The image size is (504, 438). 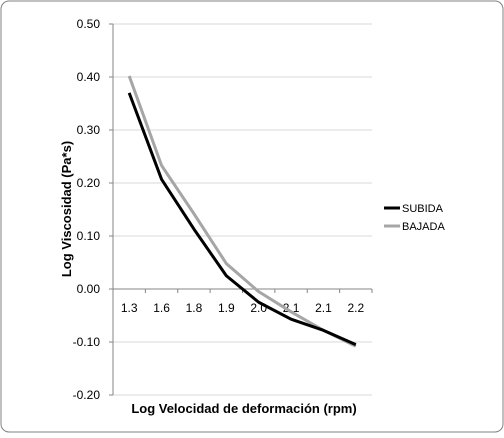 I want to click on legend-label: SUBIDA, so click(x=423, y=209).